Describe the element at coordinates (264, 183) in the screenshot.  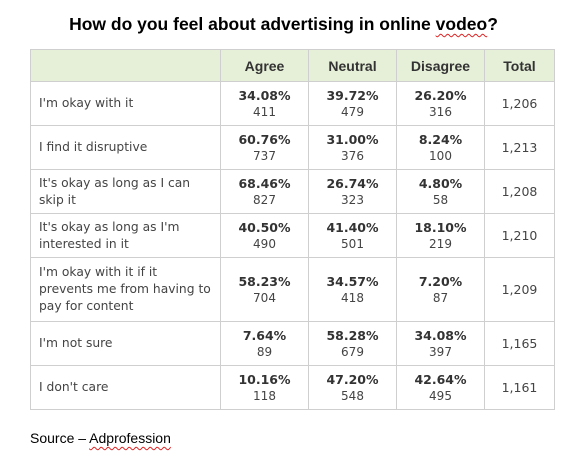
I see `agree-percent: 68.46%` at that location.